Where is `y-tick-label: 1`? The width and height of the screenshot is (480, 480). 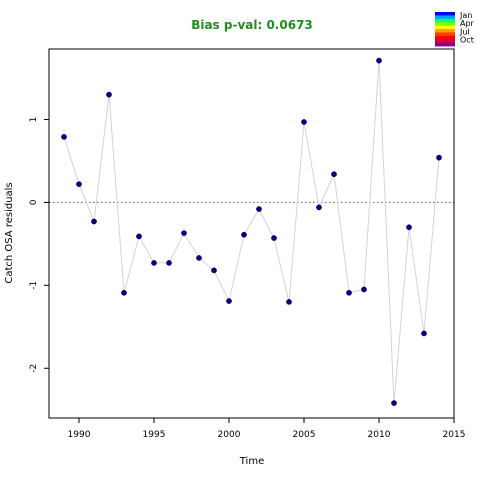
y-tick-label: 1 is located at coordinates (34, 120).